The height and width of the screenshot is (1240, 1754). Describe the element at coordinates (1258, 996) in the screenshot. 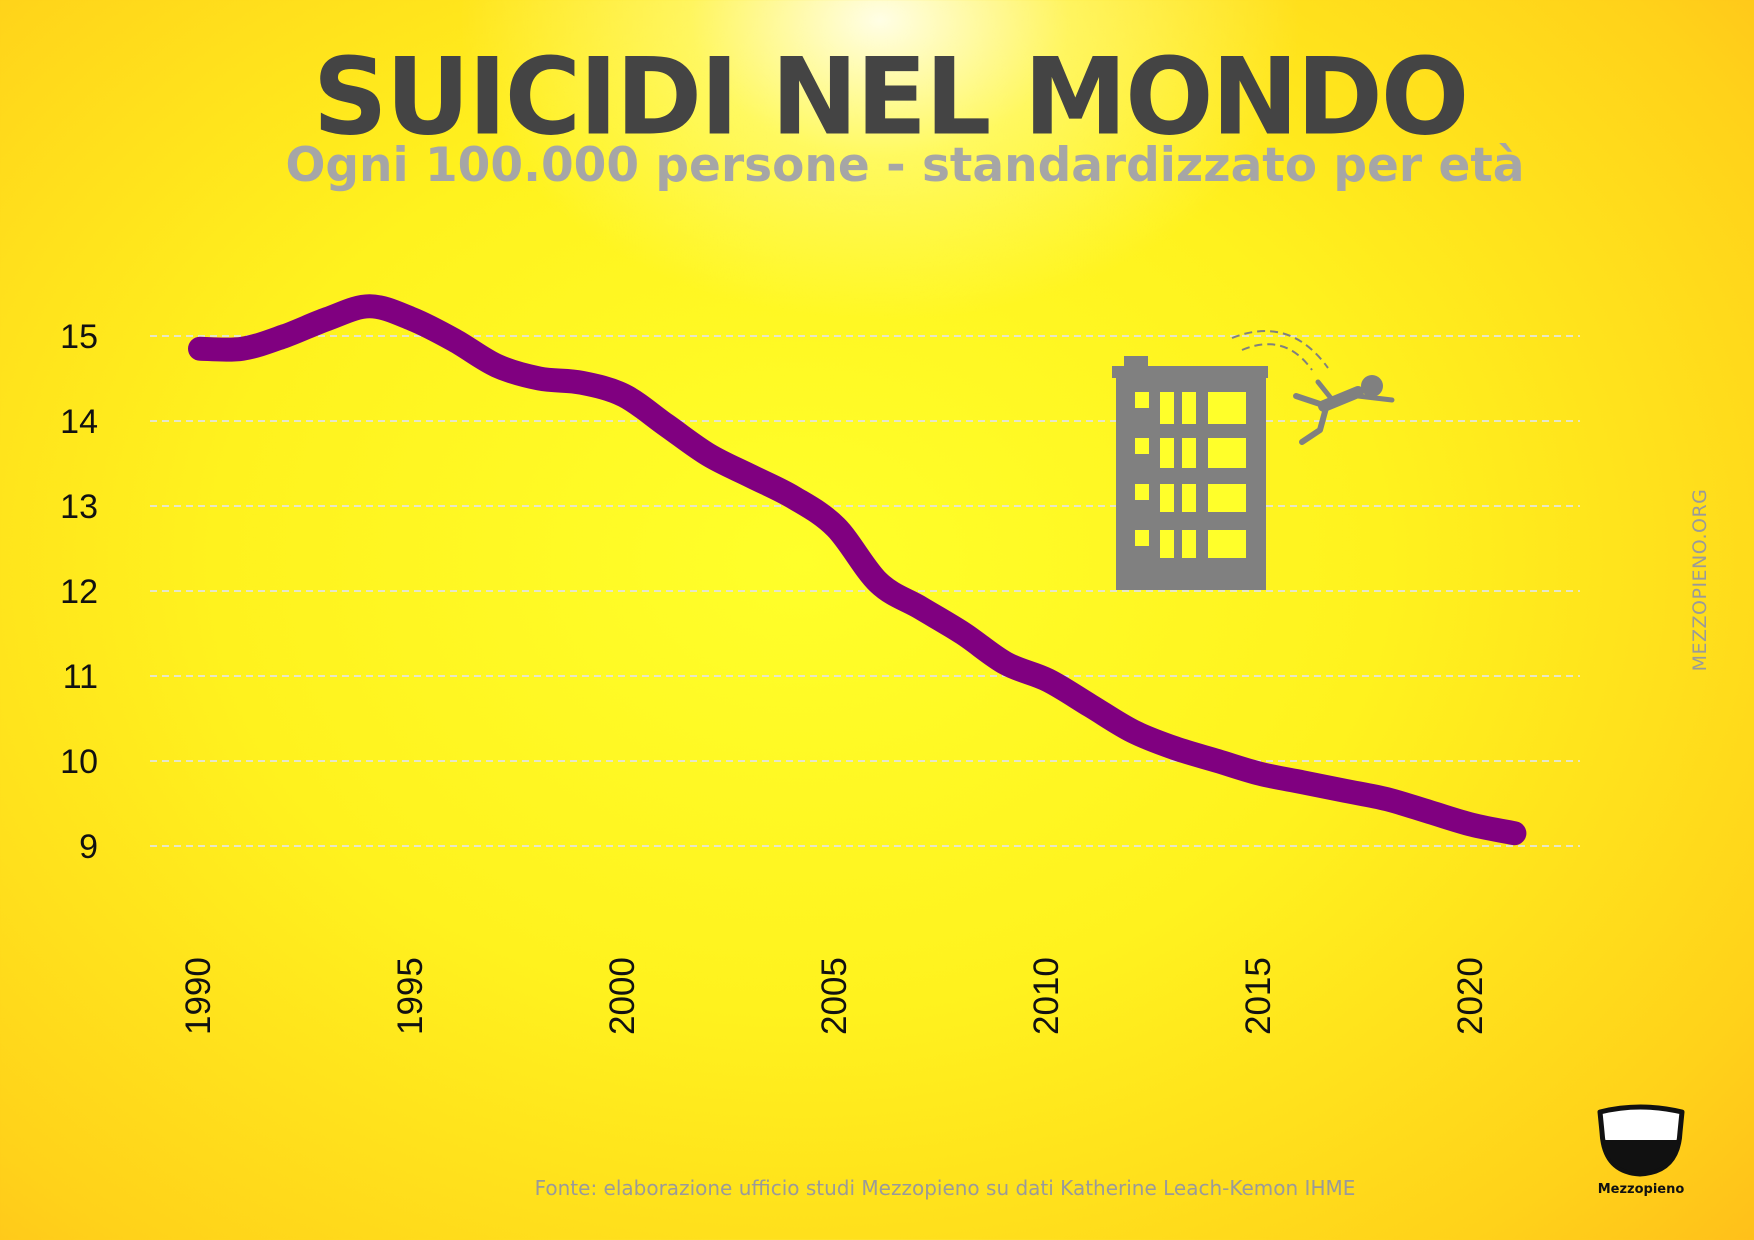

I see `x-tick-label: 2015` at that location.